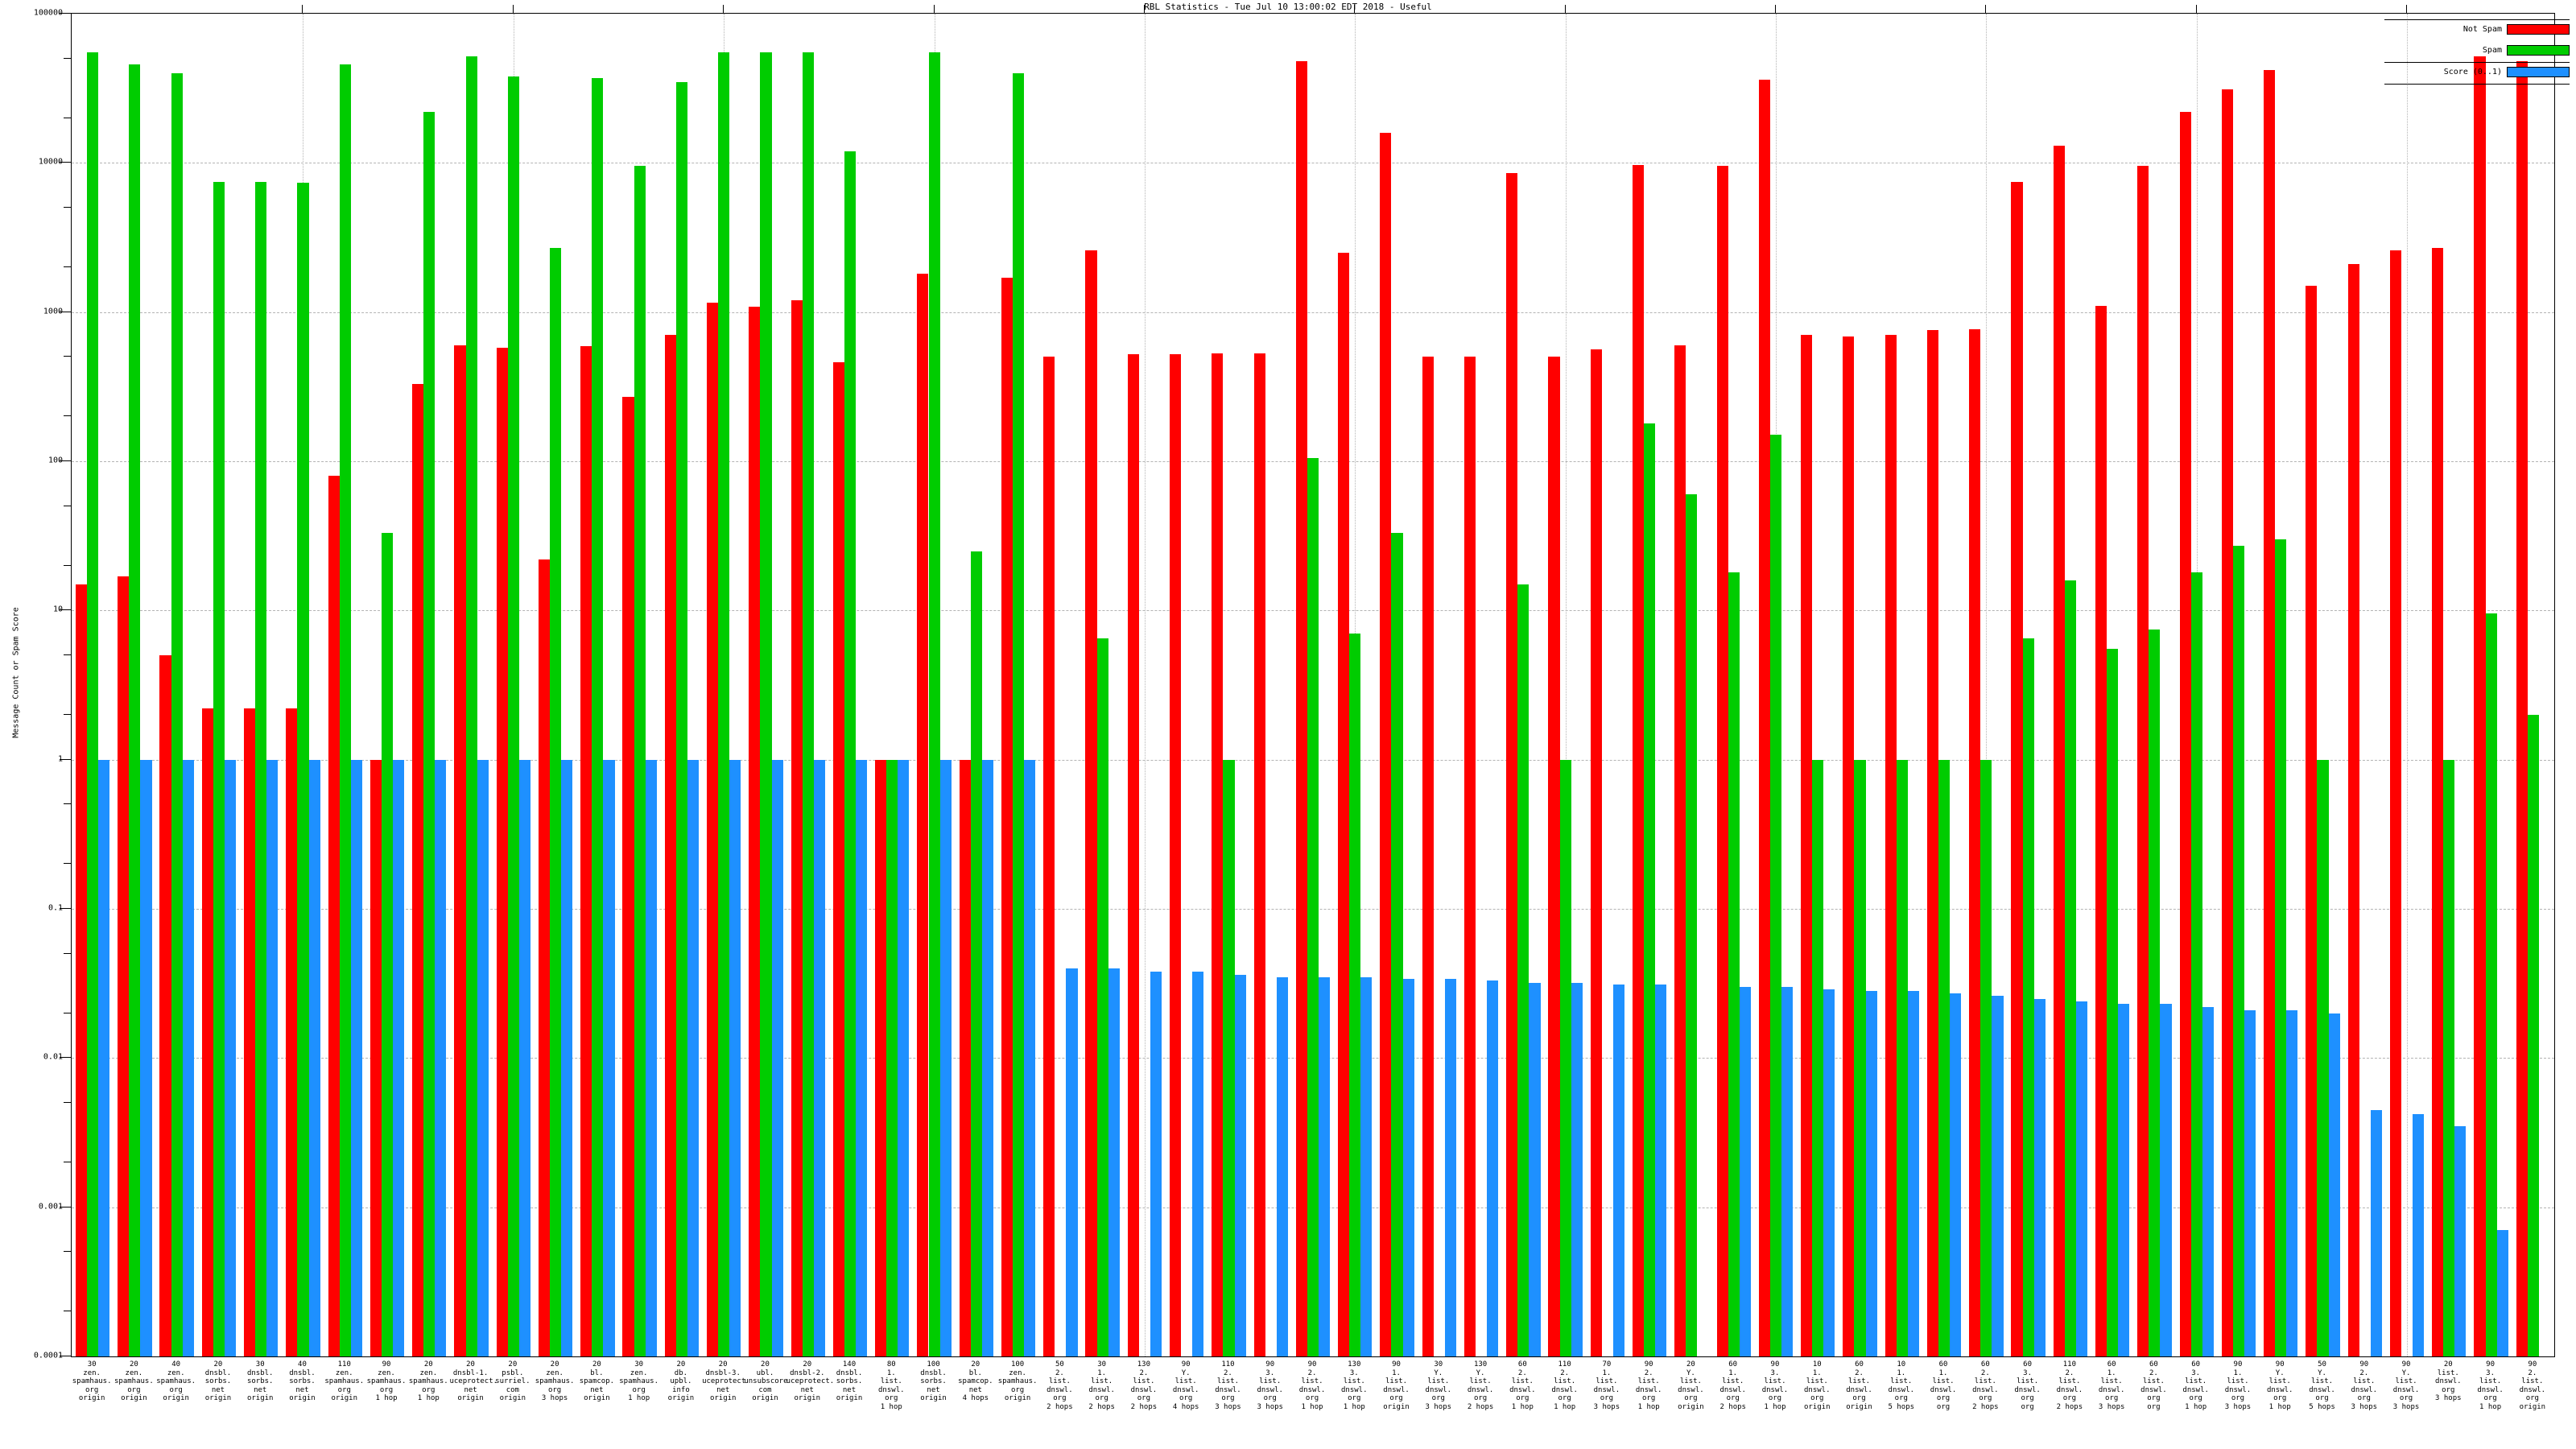 This screenshot has height=1449, width=2576. Describe the element at coordinates (48, 1355) in the screenshot. I see `y-tick-label: 0.0001` at that location.